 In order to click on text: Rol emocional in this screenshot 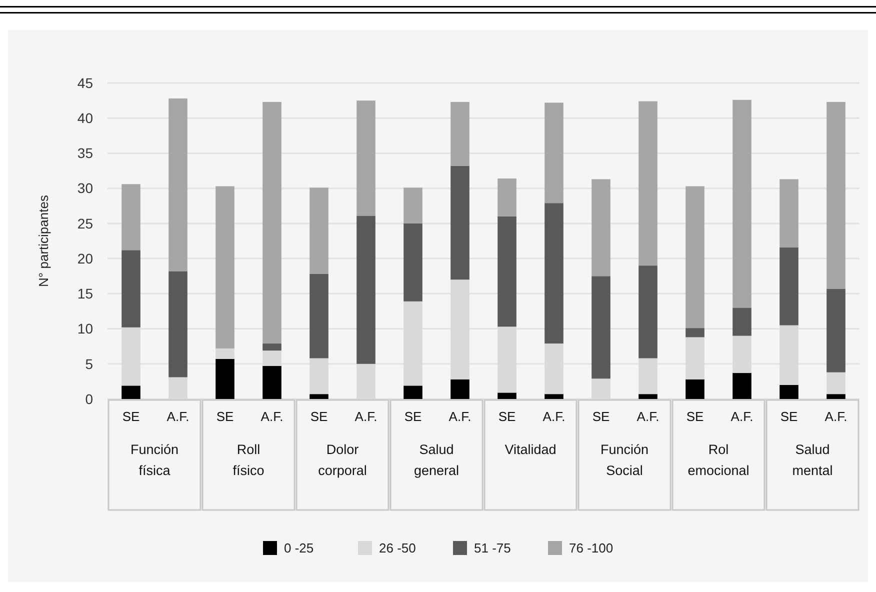, I will do `click(719, 460)`.